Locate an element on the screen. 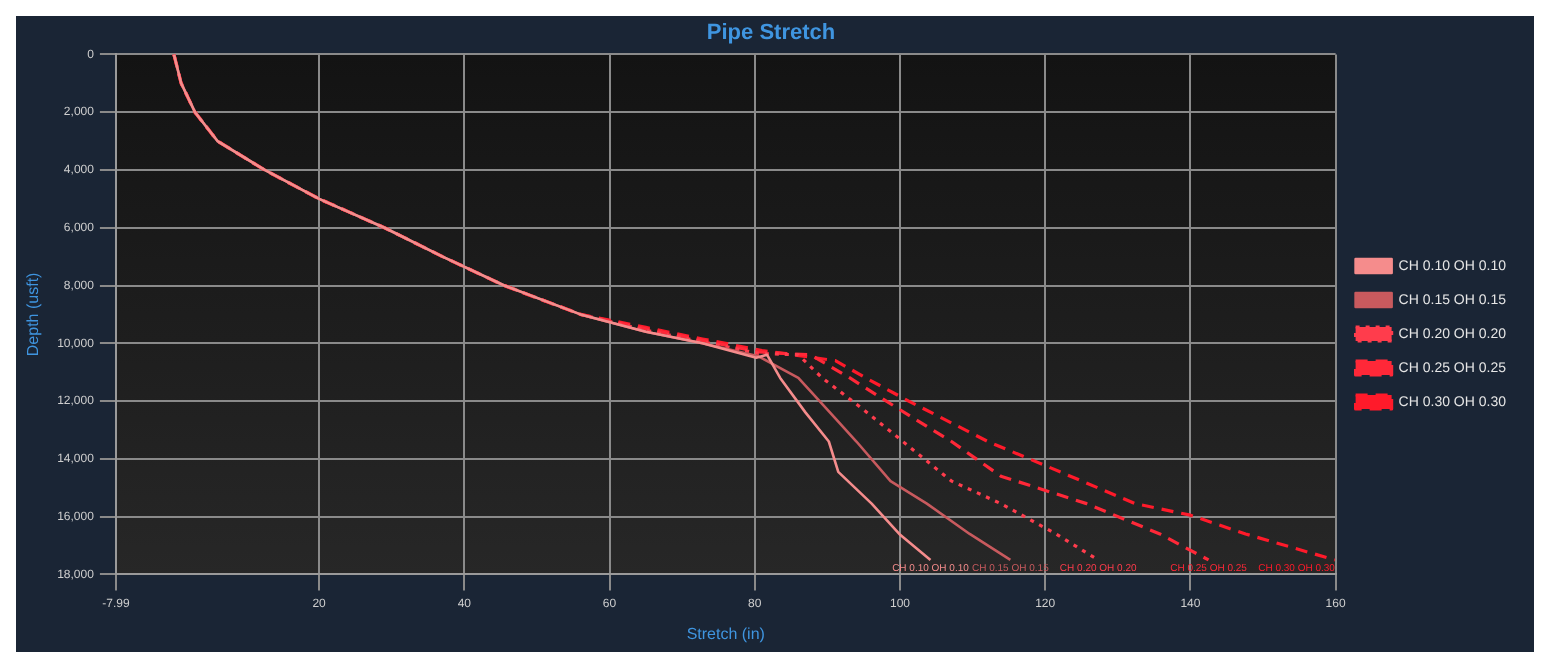 The width and height of the screenshot is (1550, 668). chart-title: Pipe Stretch is located at coordinates (771, 33).